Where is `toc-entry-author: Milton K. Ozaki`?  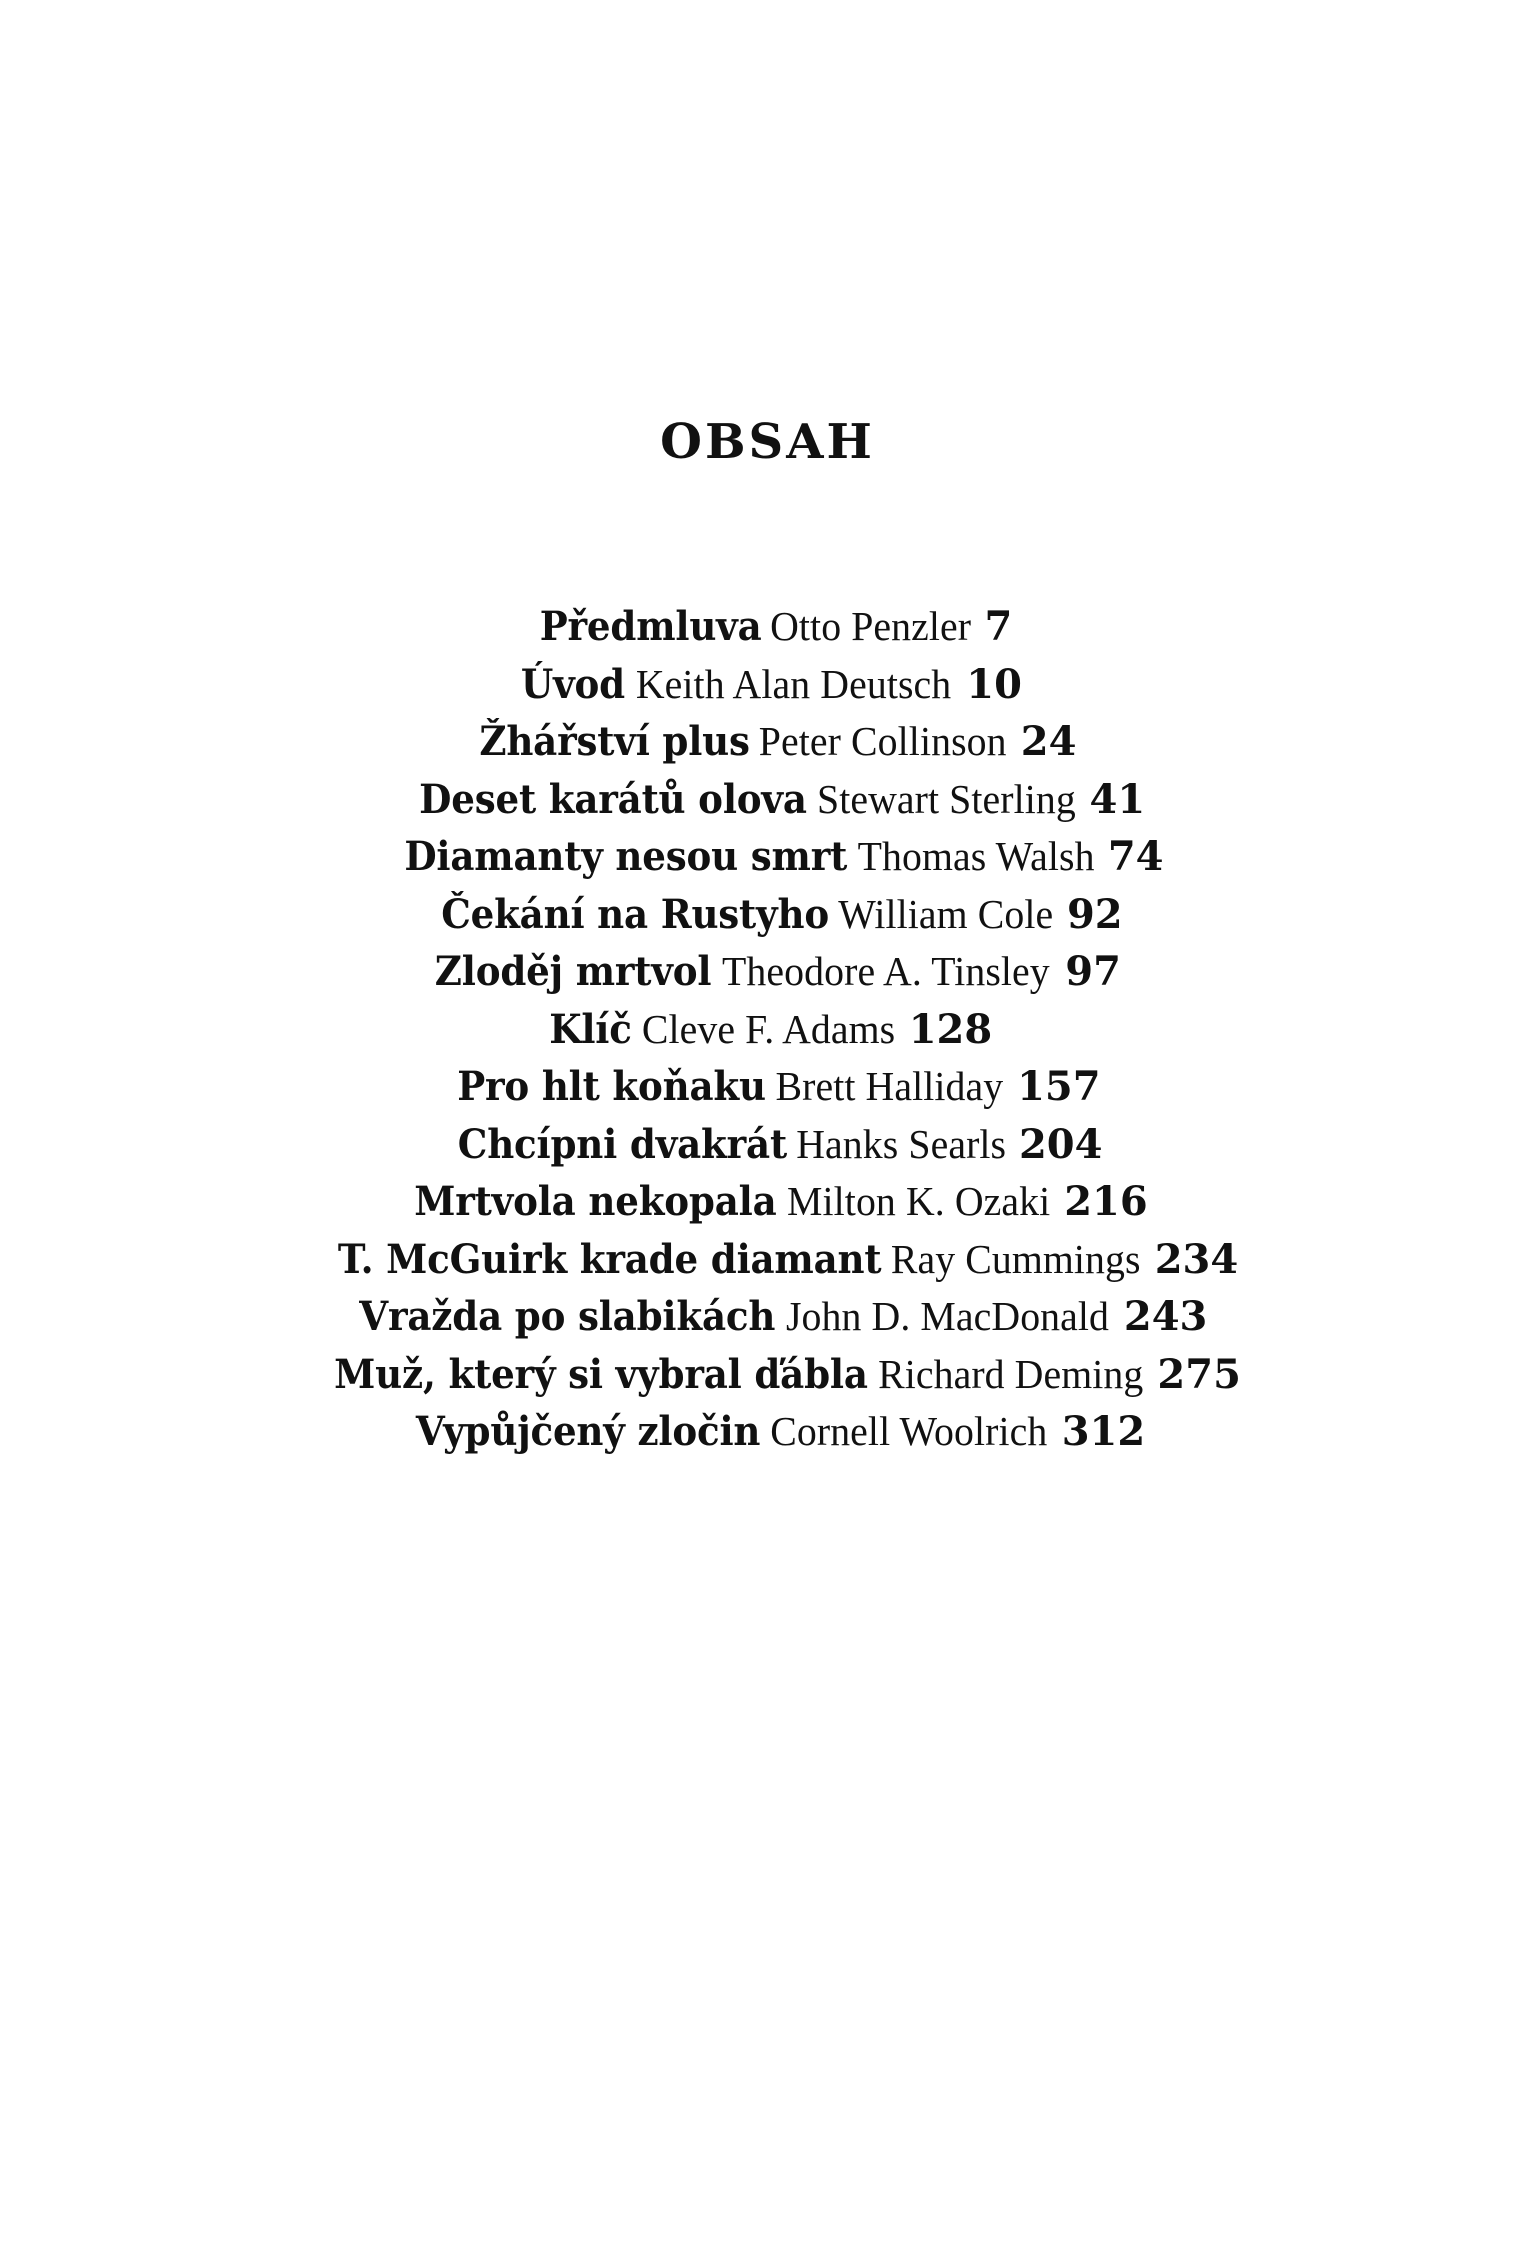 toc-entry-author: Milton K. Ozaki is located at coordinates (918, 1201).